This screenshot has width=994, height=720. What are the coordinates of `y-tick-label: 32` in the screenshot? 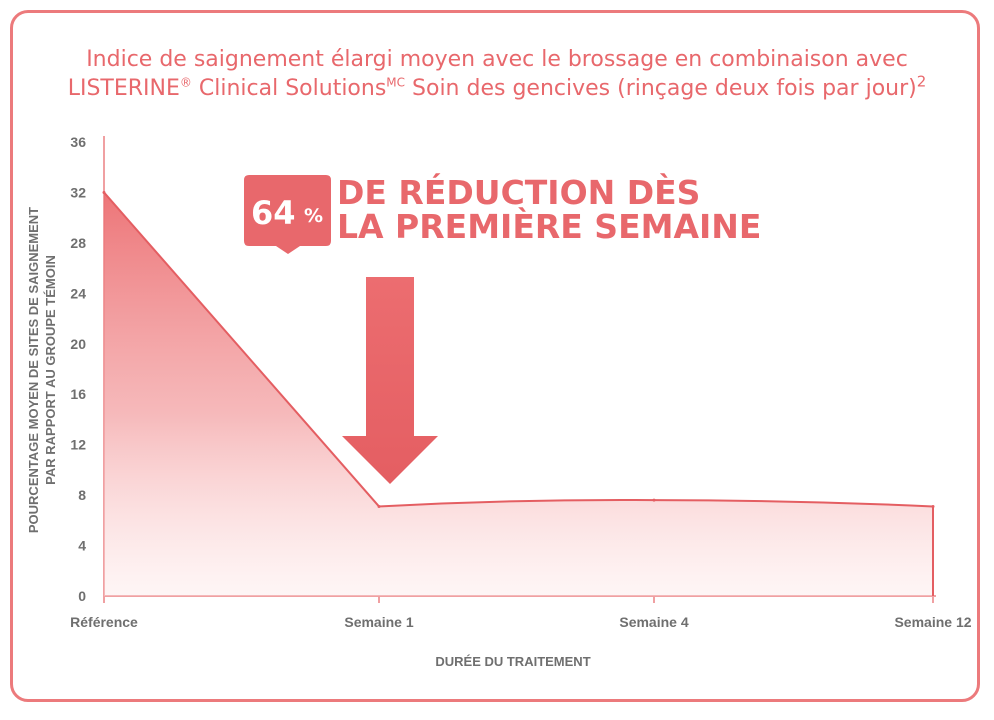 It's located at (78, 192).